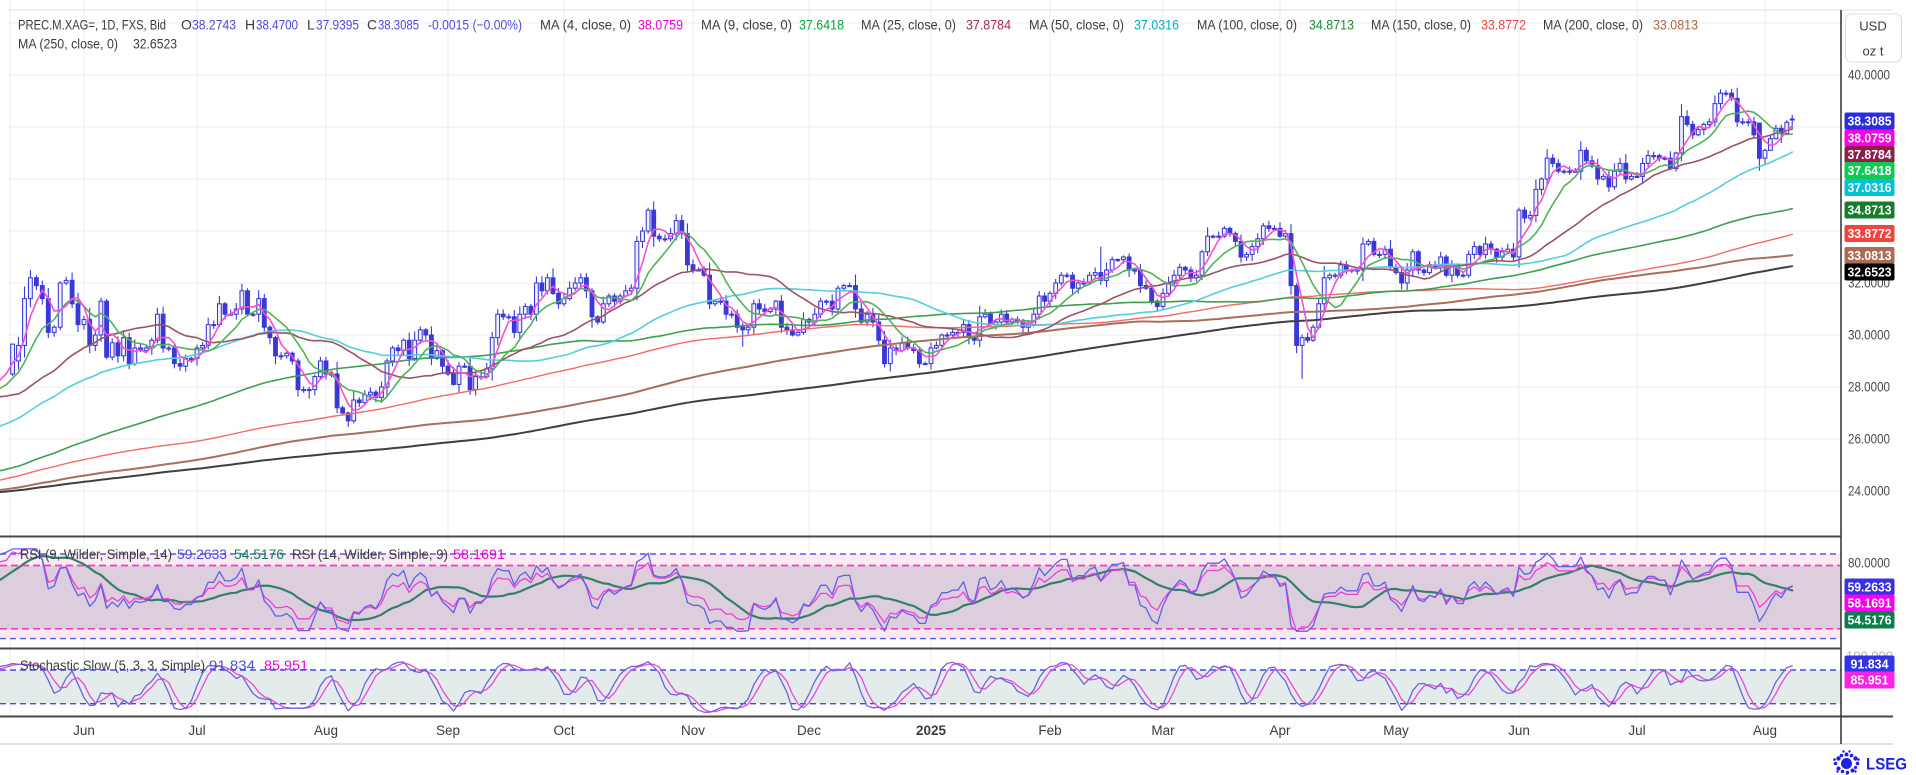  What do you see at coordinates (746, 25) in the screenshot?
I see `svg-text: MA (9, close, 0)` at bounding box center [746, 25].